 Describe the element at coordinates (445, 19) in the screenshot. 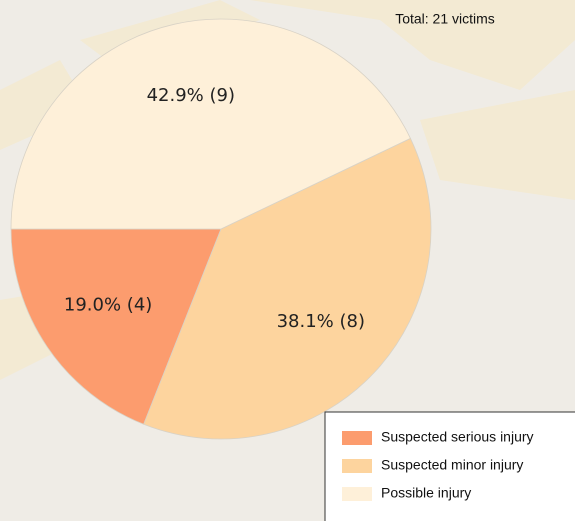

I see `chart-title: Total: 21 victims` at that location.